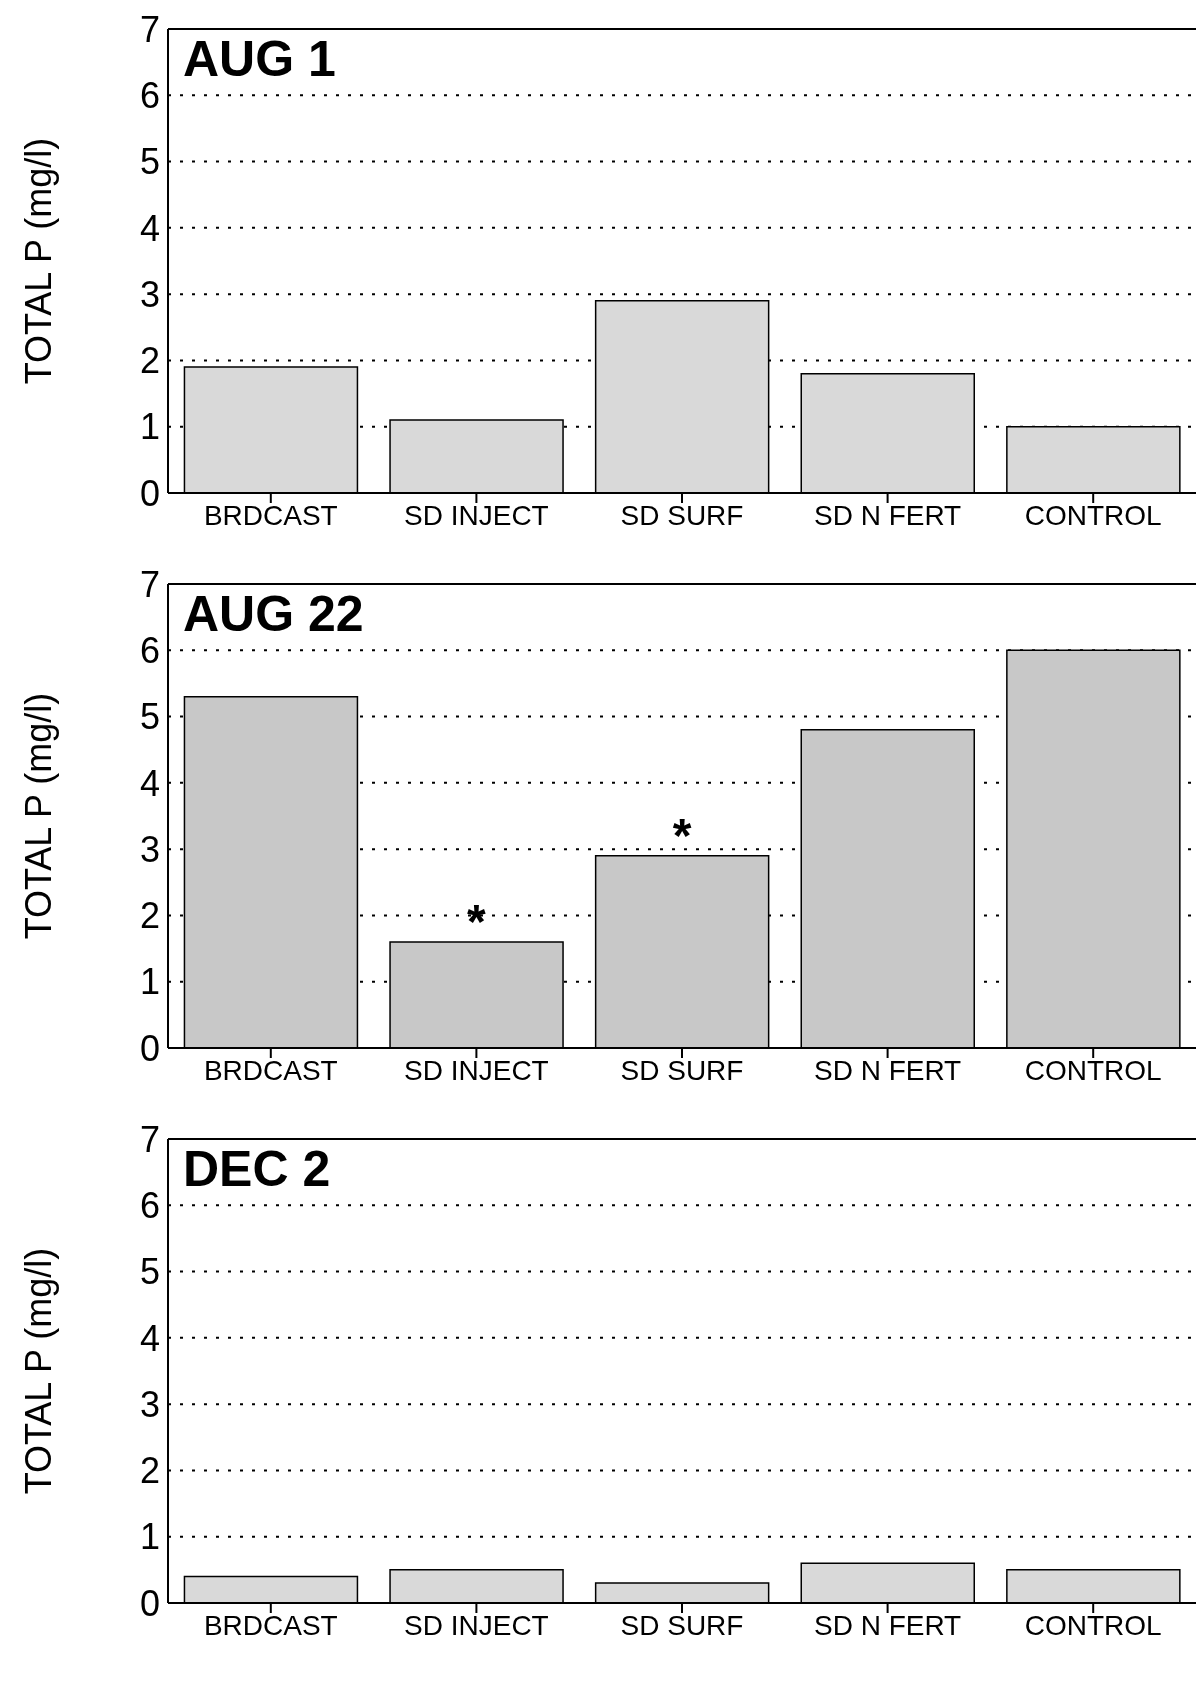 The image size is (1204, 1689). Describe the element at coordinates (259, 59) in the screenshot. I see `chart-title: AUG 1` at that location.